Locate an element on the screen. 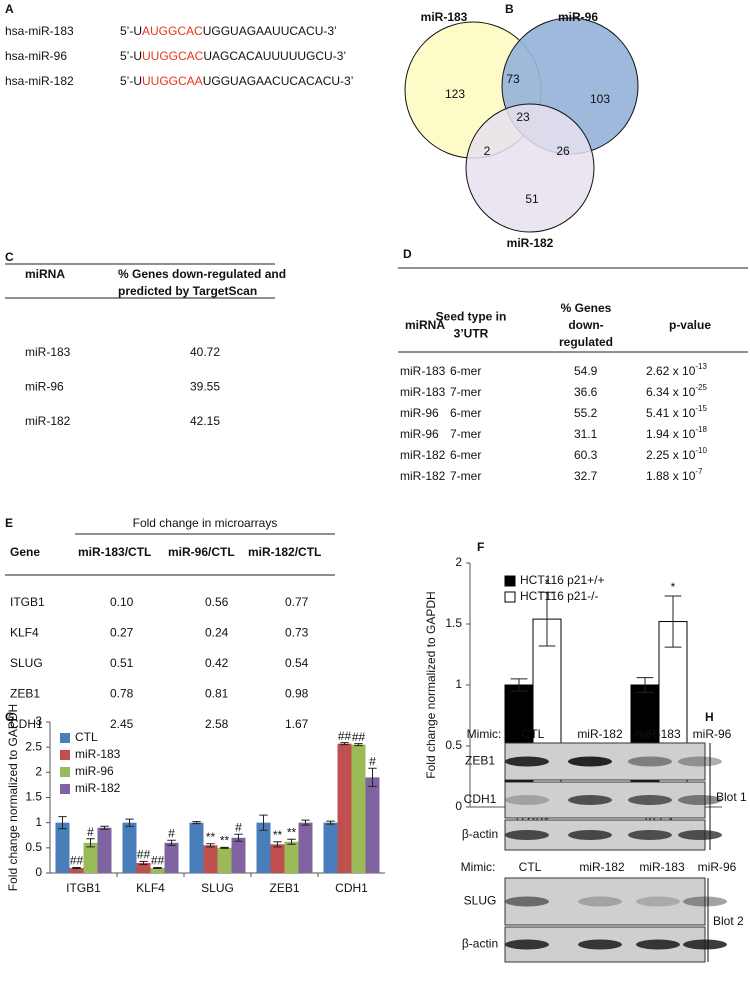 The width and height of the screenshot is (750, 987). sequence: 5’-UAUGGCACUGGUAGAAUUCACU-3’ is located at coordinates (228, 31).